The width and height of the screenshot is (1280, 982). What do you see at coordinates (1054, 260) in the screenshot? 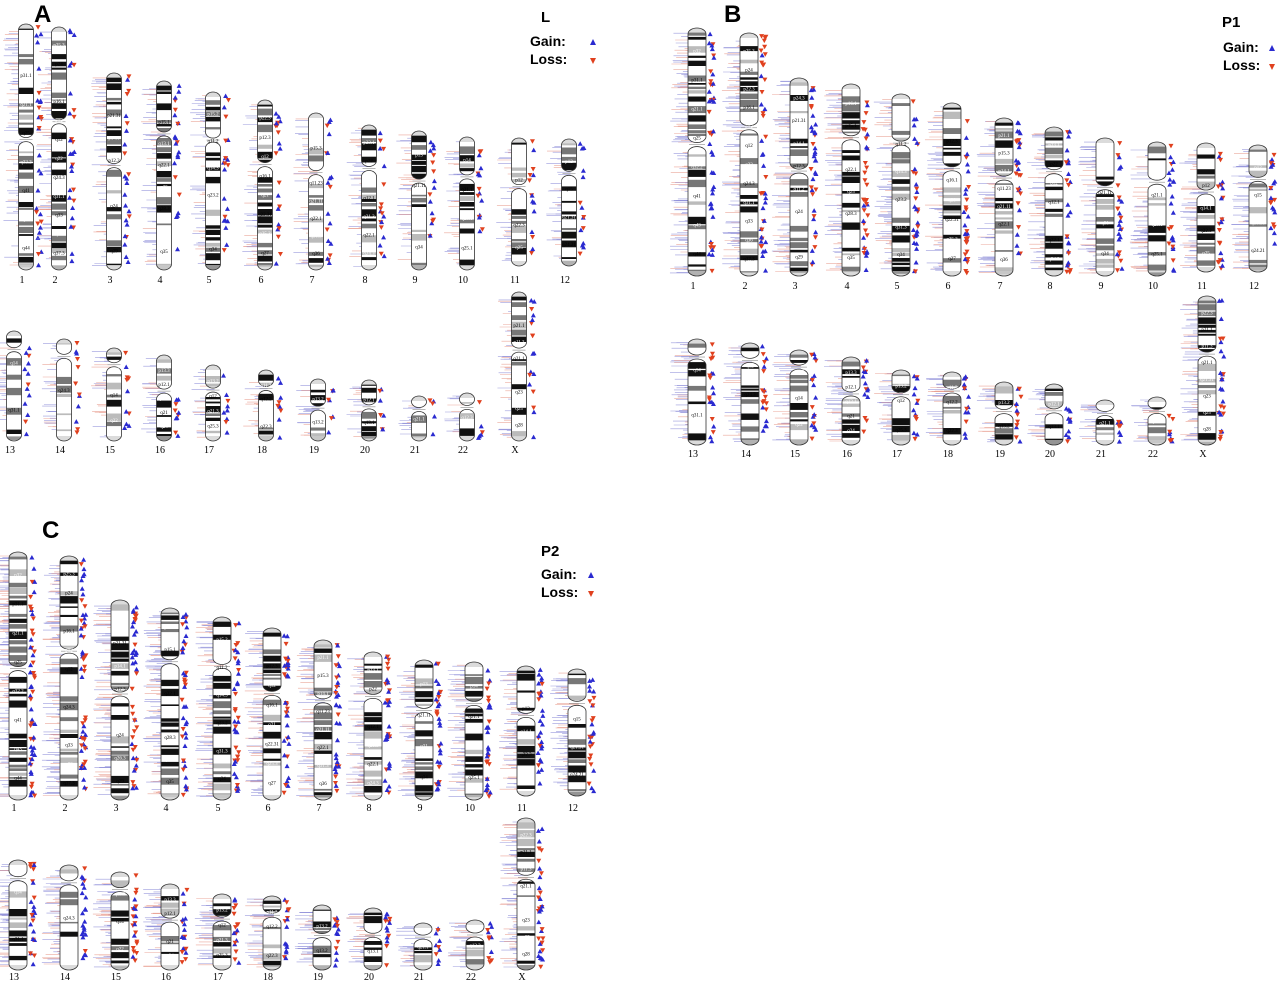
I see `band-label: q24.3` at bounding box center [1054, 260].